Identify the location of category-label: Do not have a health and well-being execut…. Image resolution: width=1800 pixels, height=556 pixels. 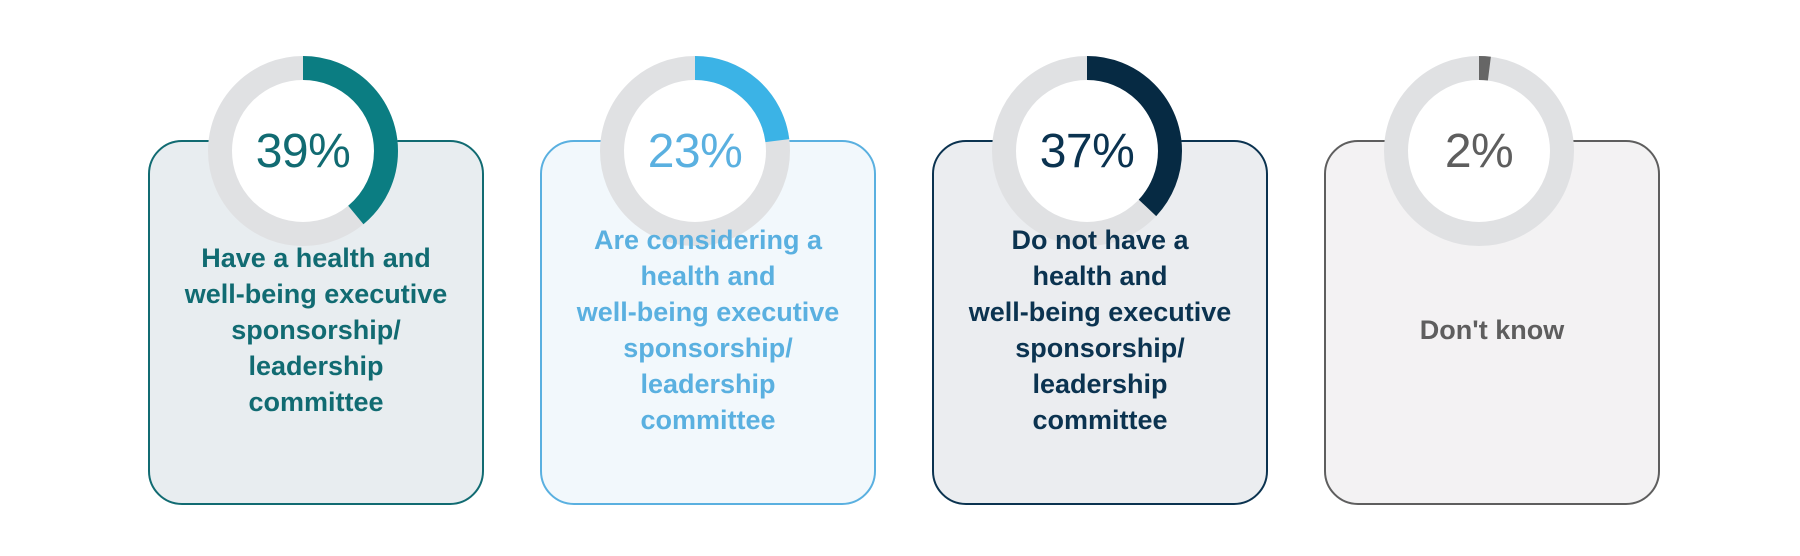
(1100, 330).